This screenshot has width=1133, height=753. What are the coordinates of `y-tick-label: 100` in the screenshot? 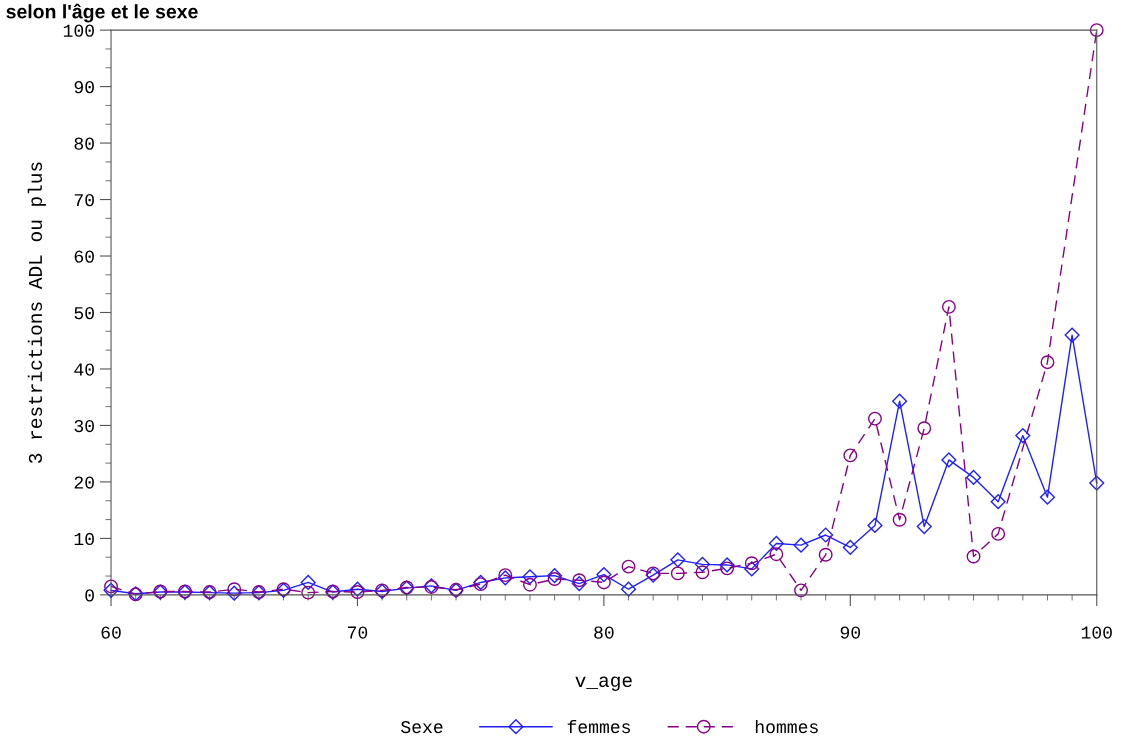 It's located at (78, 30).